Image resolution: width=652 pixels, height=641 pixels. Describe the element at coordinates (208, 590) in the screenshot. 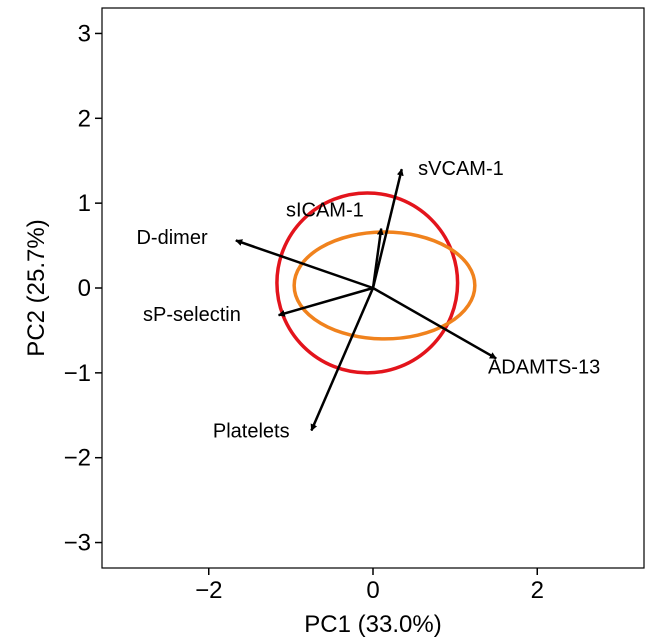

I see `x-tick-label: −2` at that location.